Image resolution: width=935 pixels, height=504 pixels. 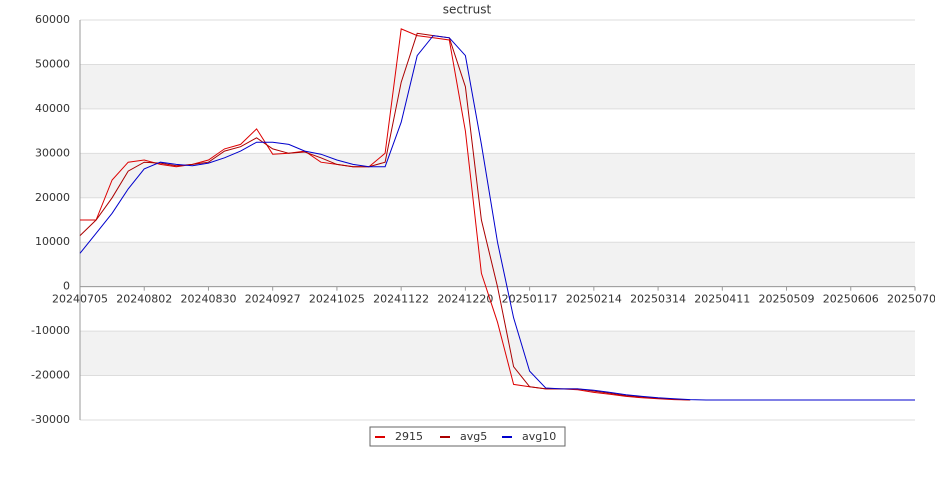 I want to click on x-tick-label: 20250117, so click(x=530, y=299).